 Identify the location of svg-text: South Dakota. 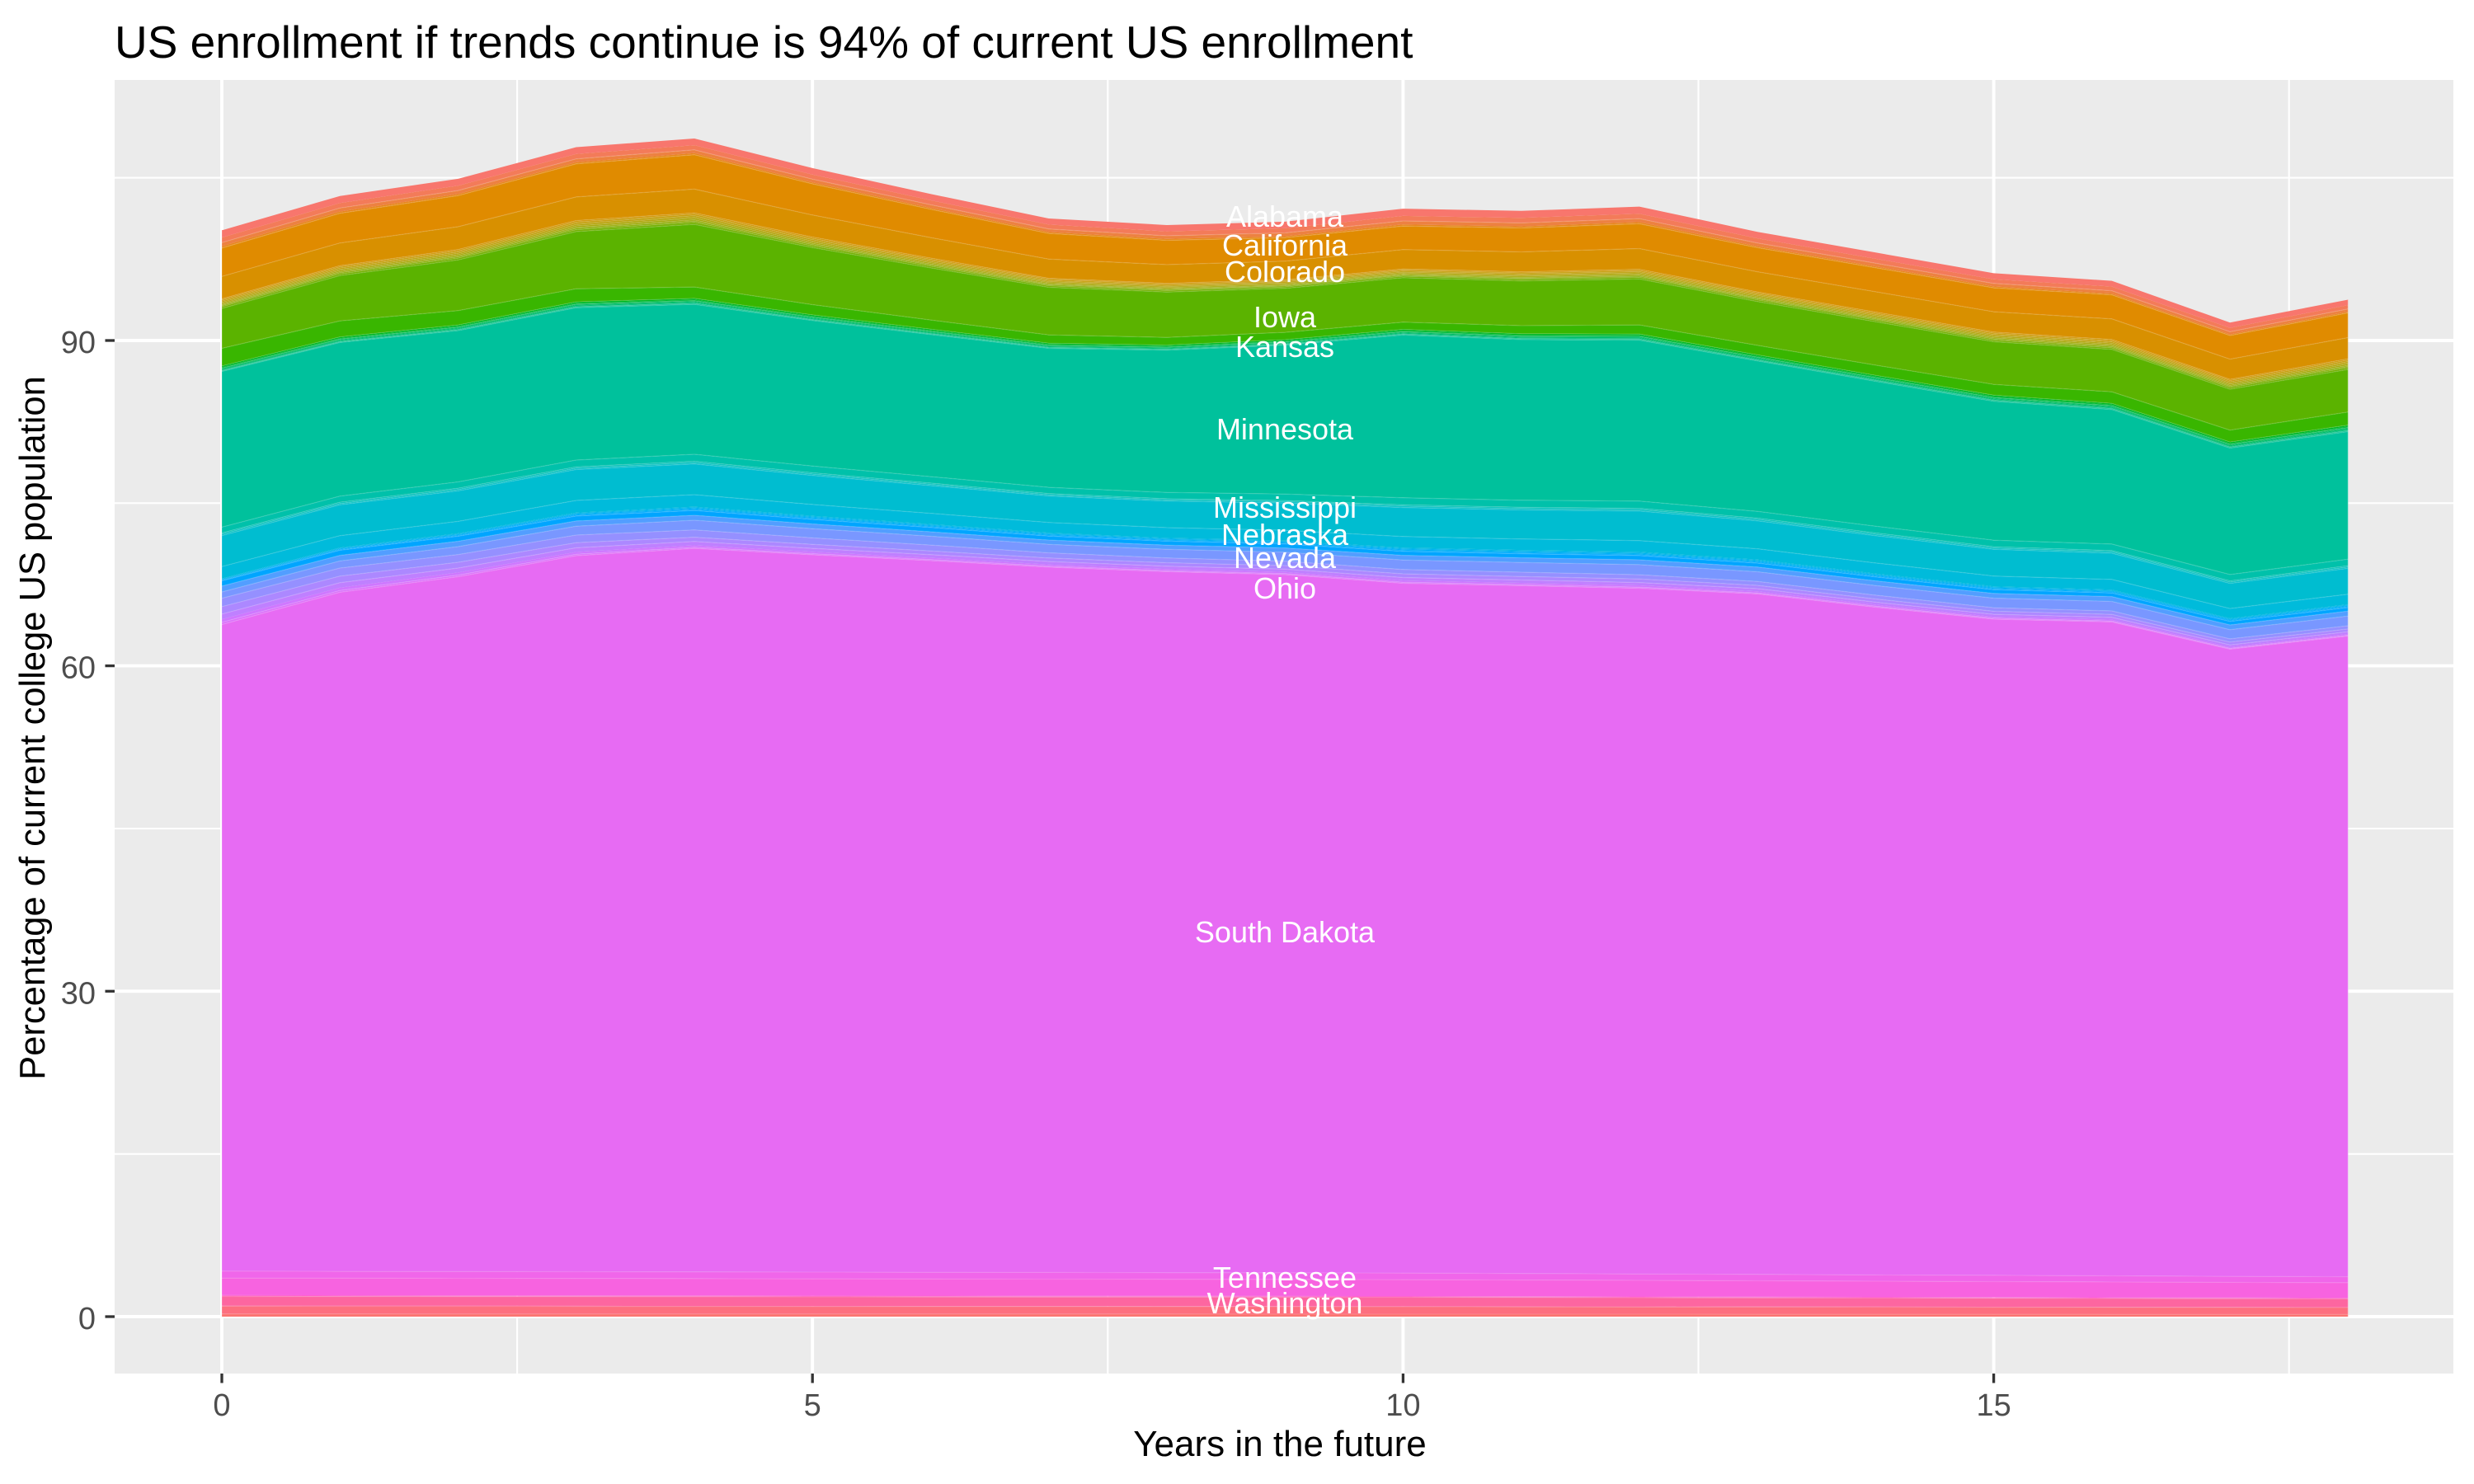
(1285, 932).